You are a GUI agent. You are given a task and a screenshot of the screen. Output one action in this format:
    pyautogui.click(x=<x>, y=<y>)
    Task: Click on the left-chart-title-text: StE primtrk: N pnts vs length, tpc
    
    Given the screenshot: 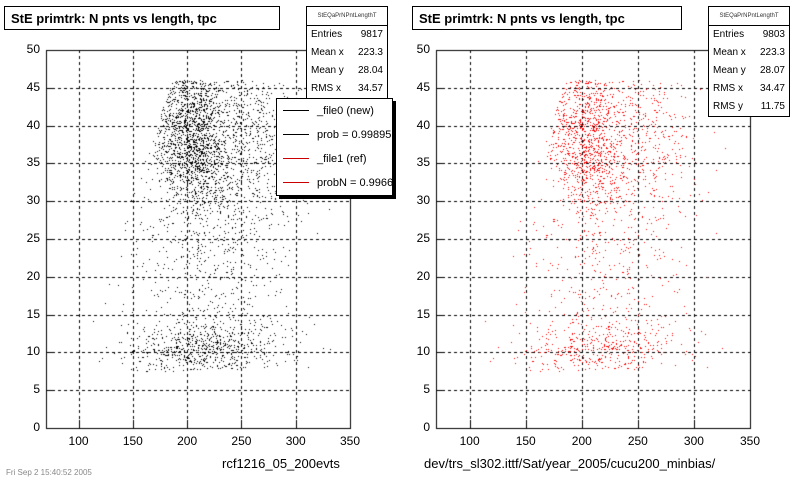 What is the action you would take?
    pyautogui.click(x=114, y=18)
    